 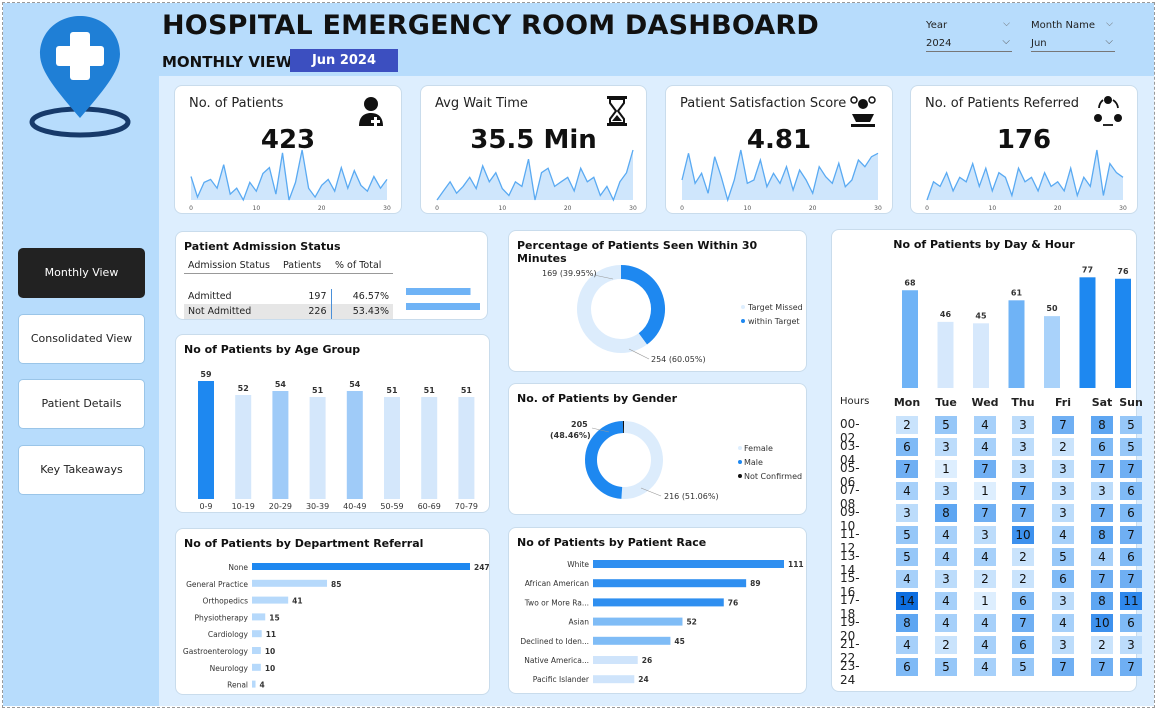 What do you see at coordinates (969, 44) in the screenshot?
I see `year-dropdown: 2024 ⌵` at bounding box center [969, 44].